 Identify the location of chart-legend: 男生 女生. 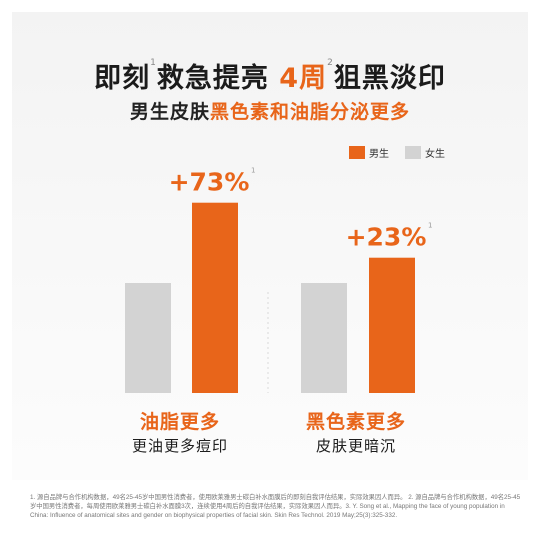
(405, 152).